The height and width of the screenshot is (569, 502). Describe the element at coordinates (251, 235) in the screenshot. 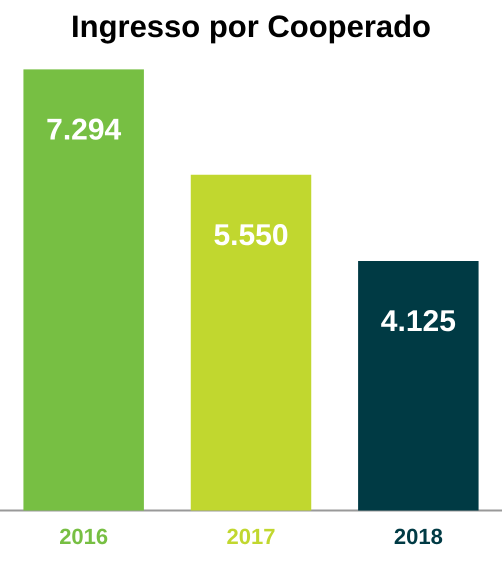

I see `data-label: 5.550` at that location.